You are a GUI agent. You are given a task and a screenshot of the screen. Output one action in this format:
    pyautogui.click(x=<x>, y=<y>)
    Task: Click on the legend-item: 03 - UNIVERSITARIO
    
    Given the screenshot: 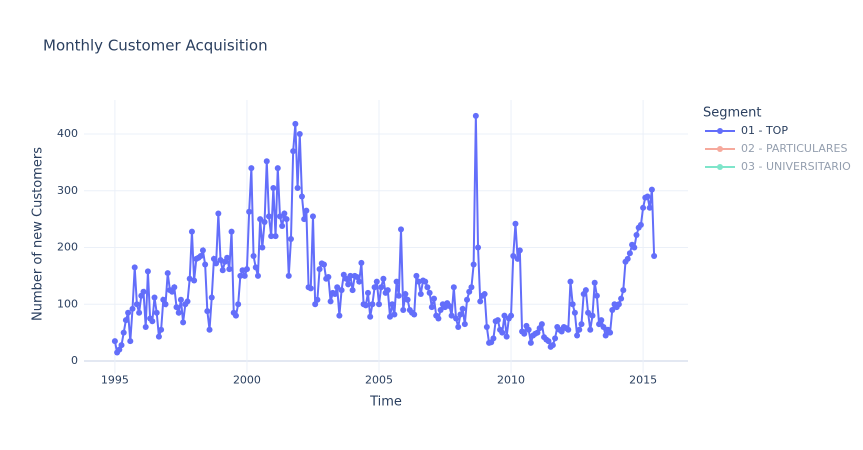 What is the action you would take?
    pyautogui.click(x=778, y=166)
    